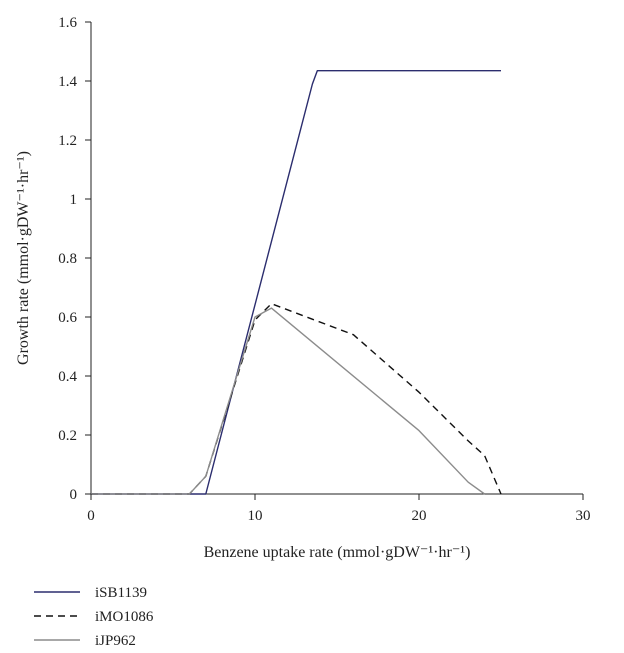  Describe the element at coordinates (74, 495) in the screenshot. I see `y-tick-label: 0` at that location.